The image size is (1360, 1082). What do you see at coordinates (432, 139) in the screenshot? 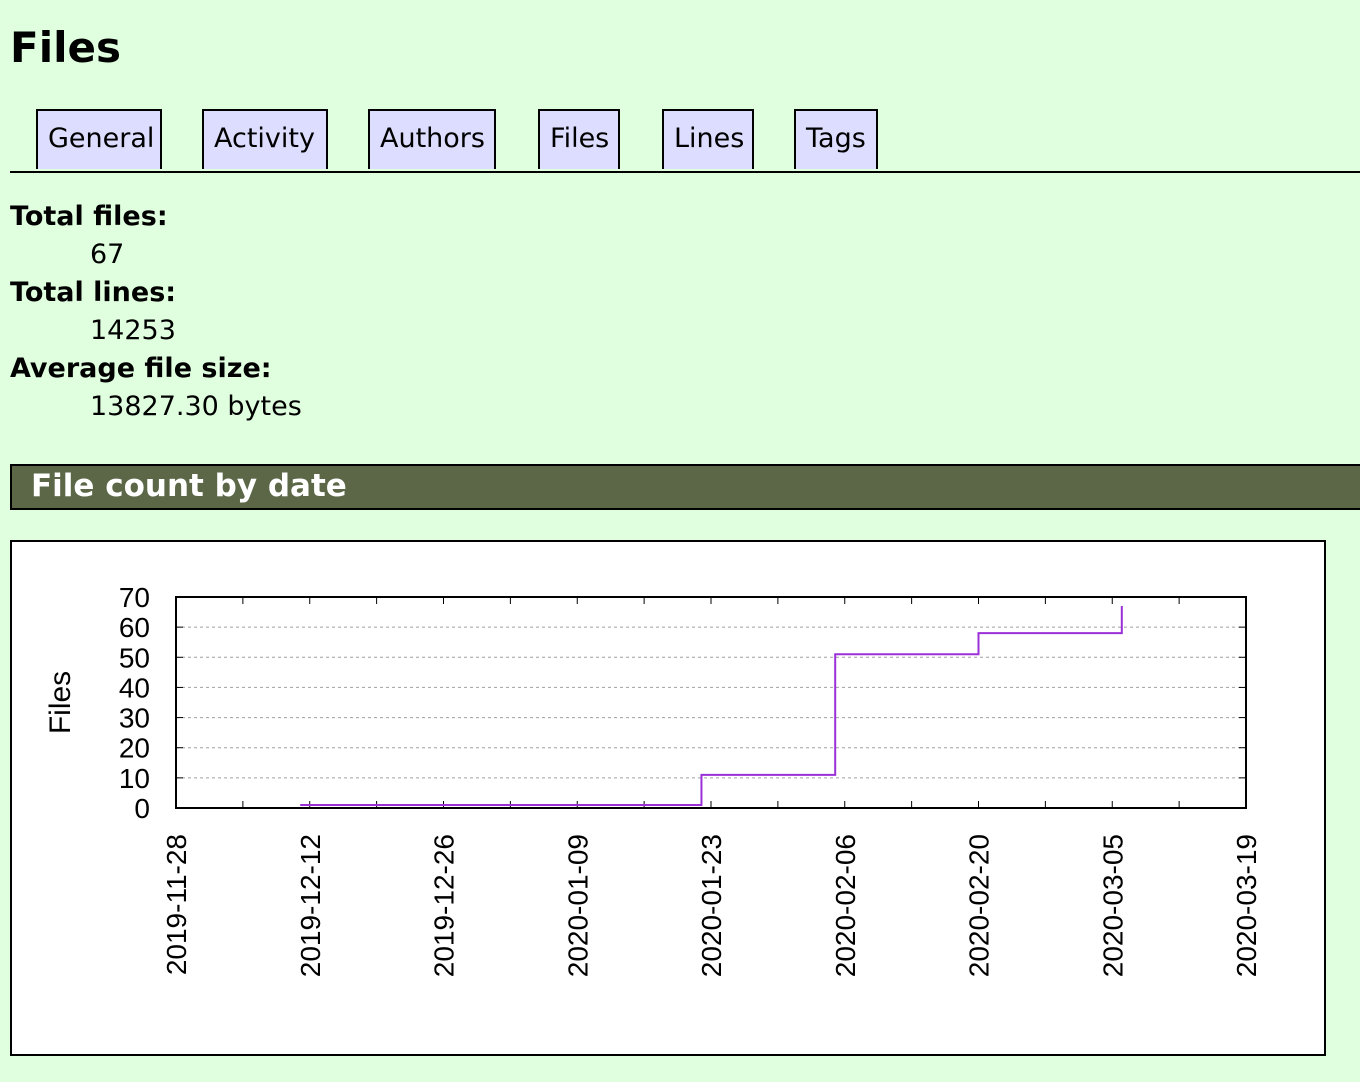
I see `tab-authors: Authors` at bounding box center [432, 139].